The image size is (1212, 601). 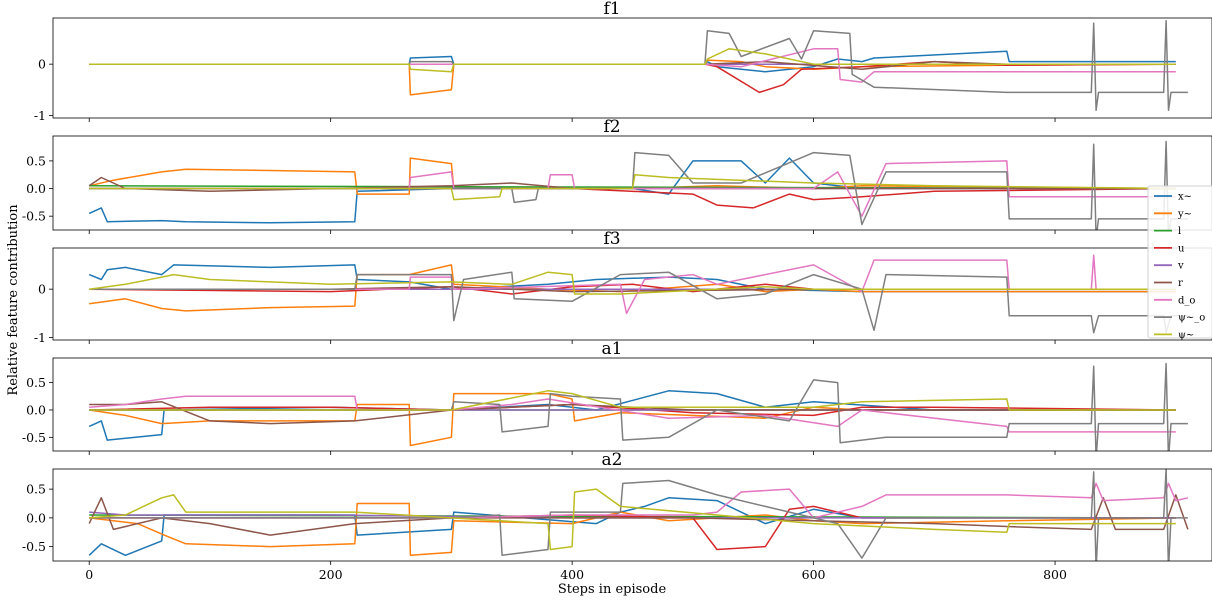 I want to click on legend-label: v, so click(x=1180, y=266).